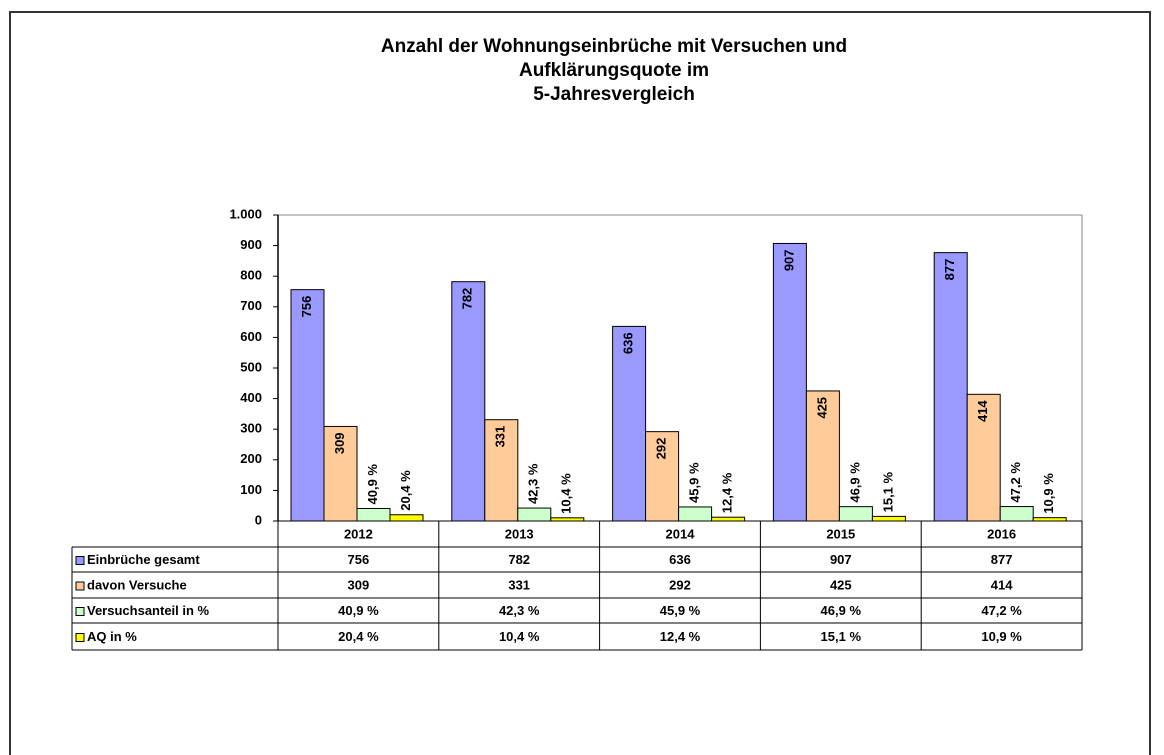  What do you see at coordinates (614, 94) in the screenshot?
I see `chart-title: 5-Jahresvergleich` at bounding box center [614, 94].